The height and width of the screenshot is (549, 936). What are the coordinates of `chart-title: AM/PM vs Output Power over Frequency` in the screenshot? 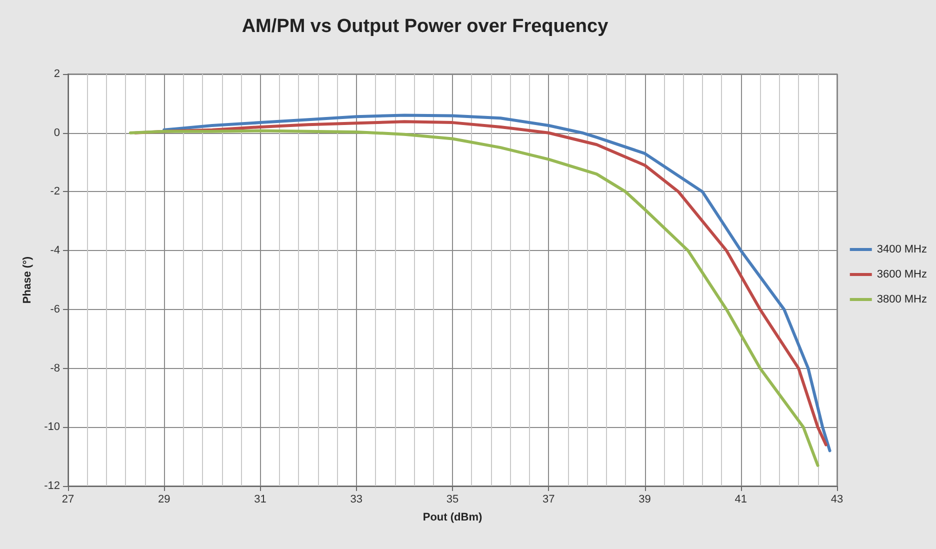 It's located at (425, 26).